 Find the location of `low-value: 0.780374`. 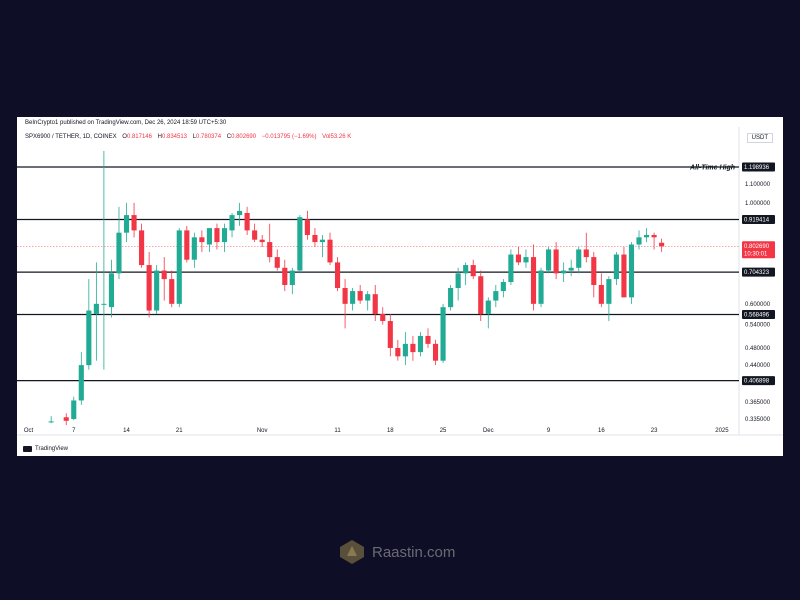

low-value: 0.780374 is located at coordinates (209, 137).